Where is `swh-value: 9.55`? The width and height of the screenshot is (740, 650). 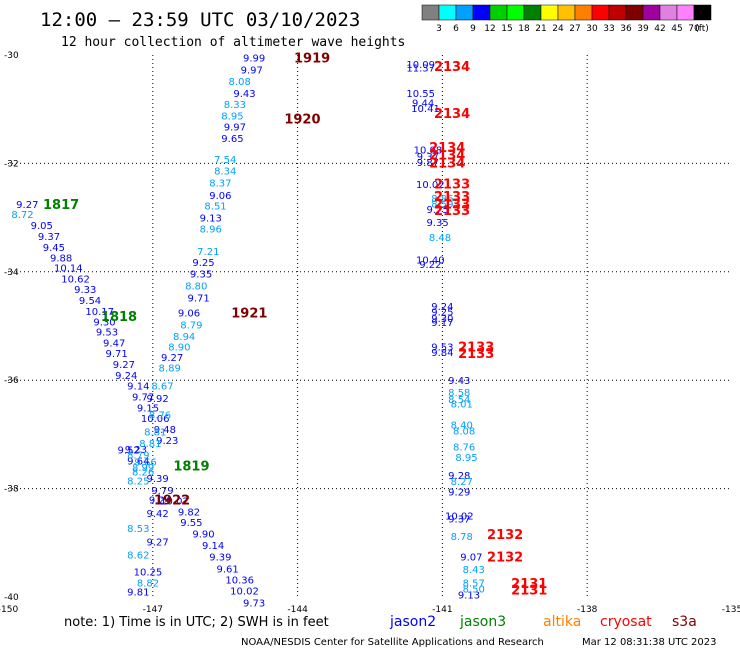 swh-value: 9.55 is located at coordinates (191, 523).